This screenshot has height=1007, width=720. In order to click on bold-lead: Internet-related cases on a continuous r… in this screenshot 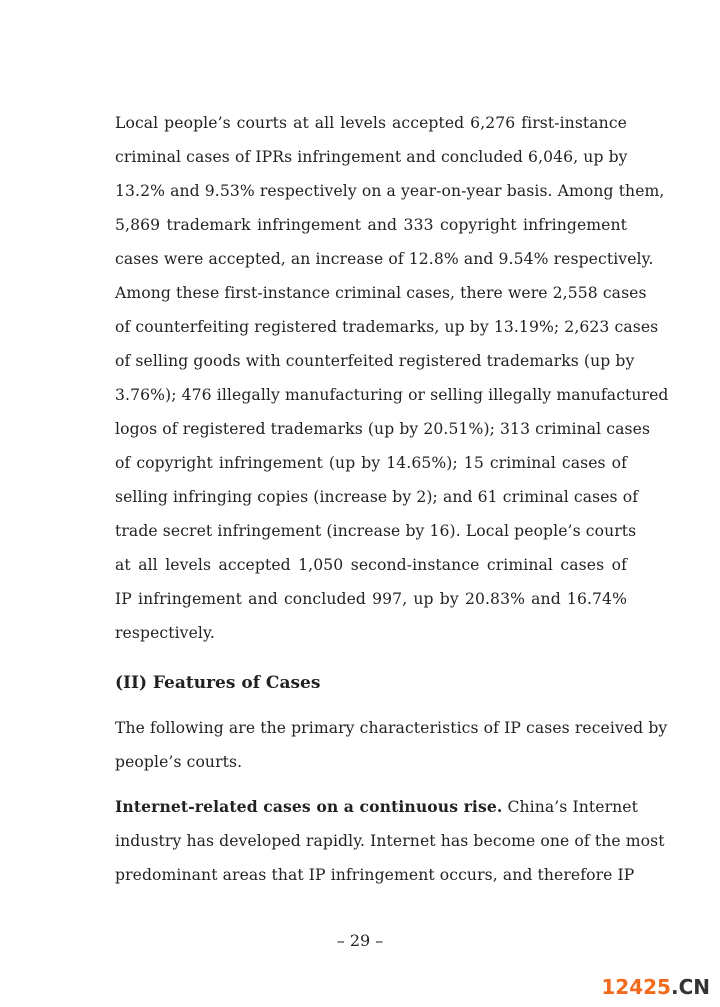, I will do `click(309, 806)`.